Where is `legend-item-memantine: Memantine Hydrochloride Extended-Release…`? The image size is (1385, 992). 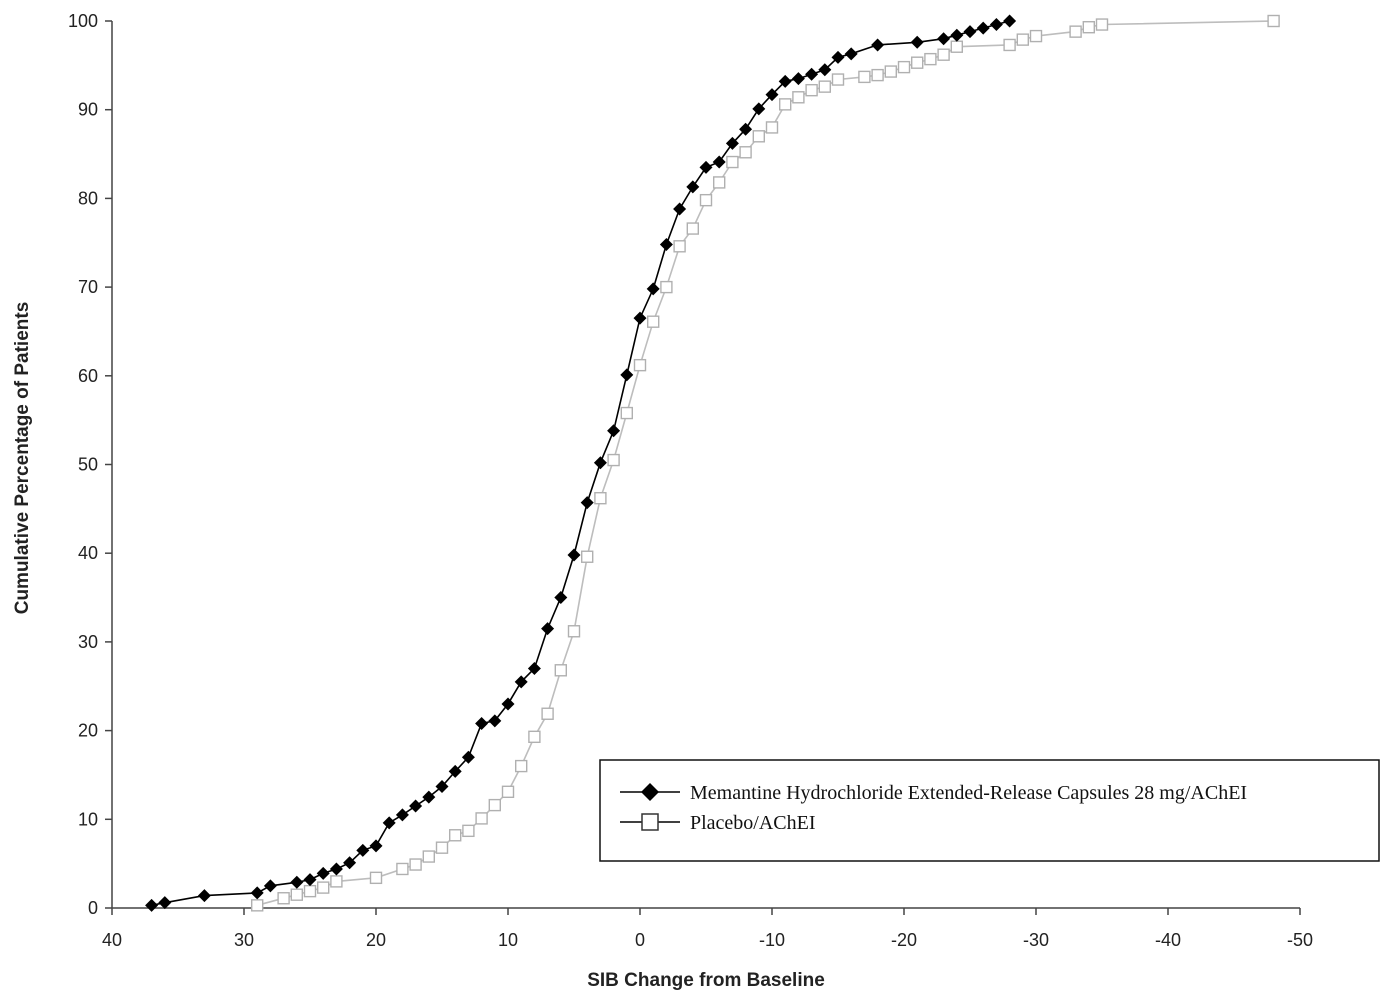 legend-item-memantine: Memantine Hydrochloride Extended-Release… is located at coordinates (933, 793).